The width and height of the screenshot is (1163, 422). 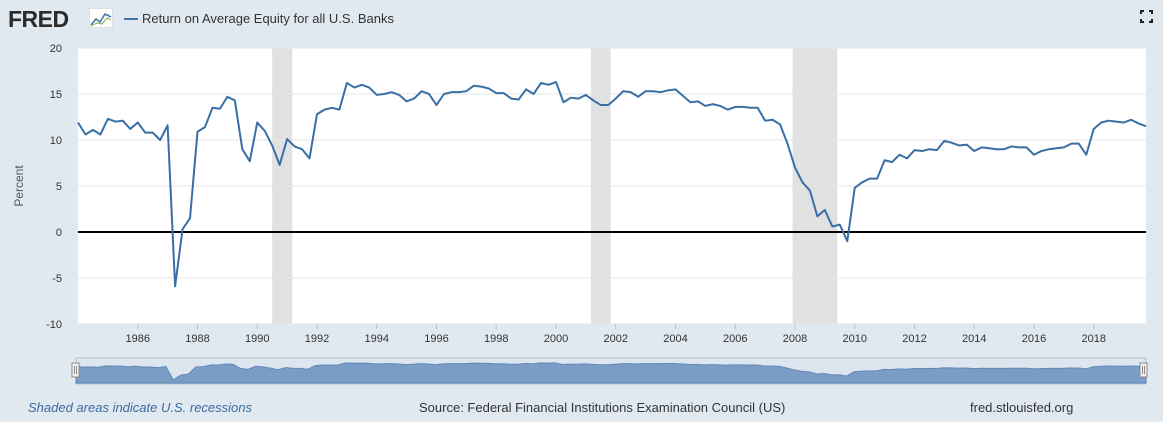 I want to click on navigator-selection, so click(x=611, y=371).